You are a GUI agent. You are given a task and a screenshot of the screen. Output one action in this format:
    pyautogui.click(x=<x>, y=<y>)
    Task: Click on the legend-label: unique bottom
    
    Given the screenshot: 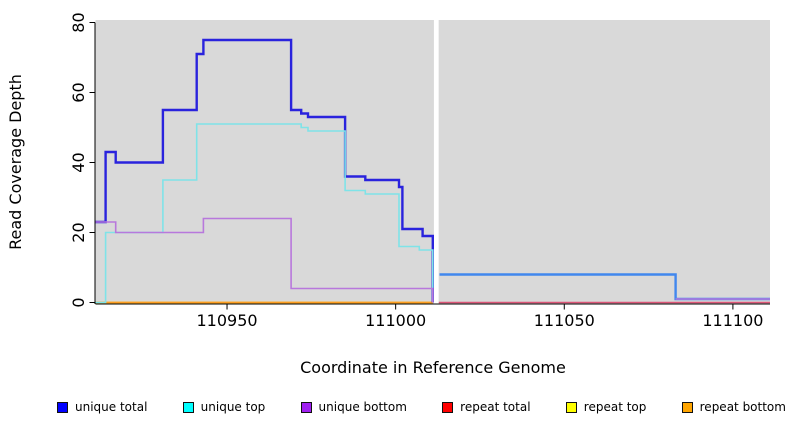 What is the action you would take?
    pyautogui.click(x=362, y=407)
    